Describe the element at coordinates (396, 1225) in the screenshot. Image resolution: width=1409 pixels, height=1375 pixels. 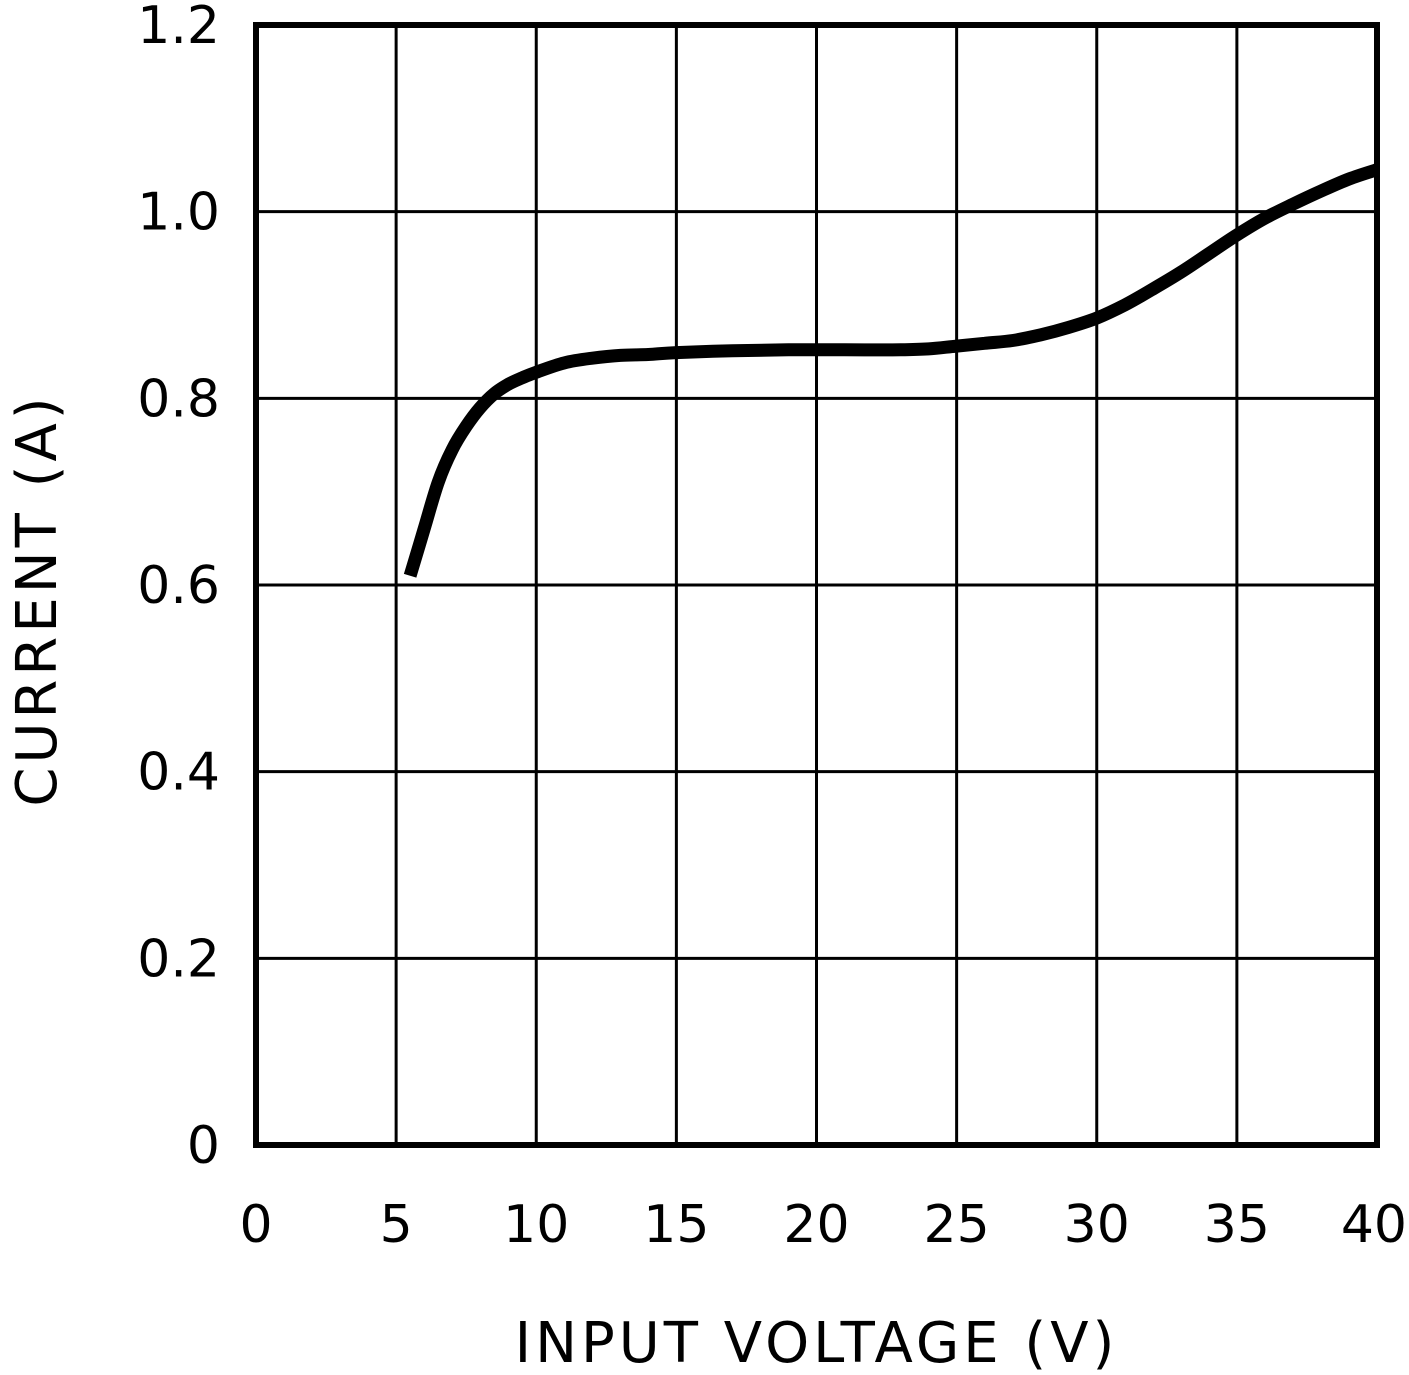
I see `x-tick-label: 5` at that location.